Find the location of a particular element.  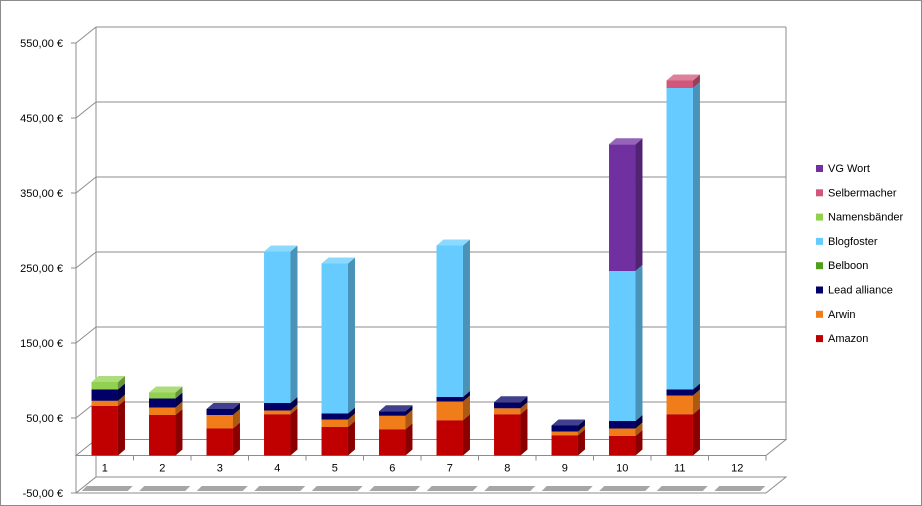

x-tick-label: 5 is located at coordinates (335, 469).